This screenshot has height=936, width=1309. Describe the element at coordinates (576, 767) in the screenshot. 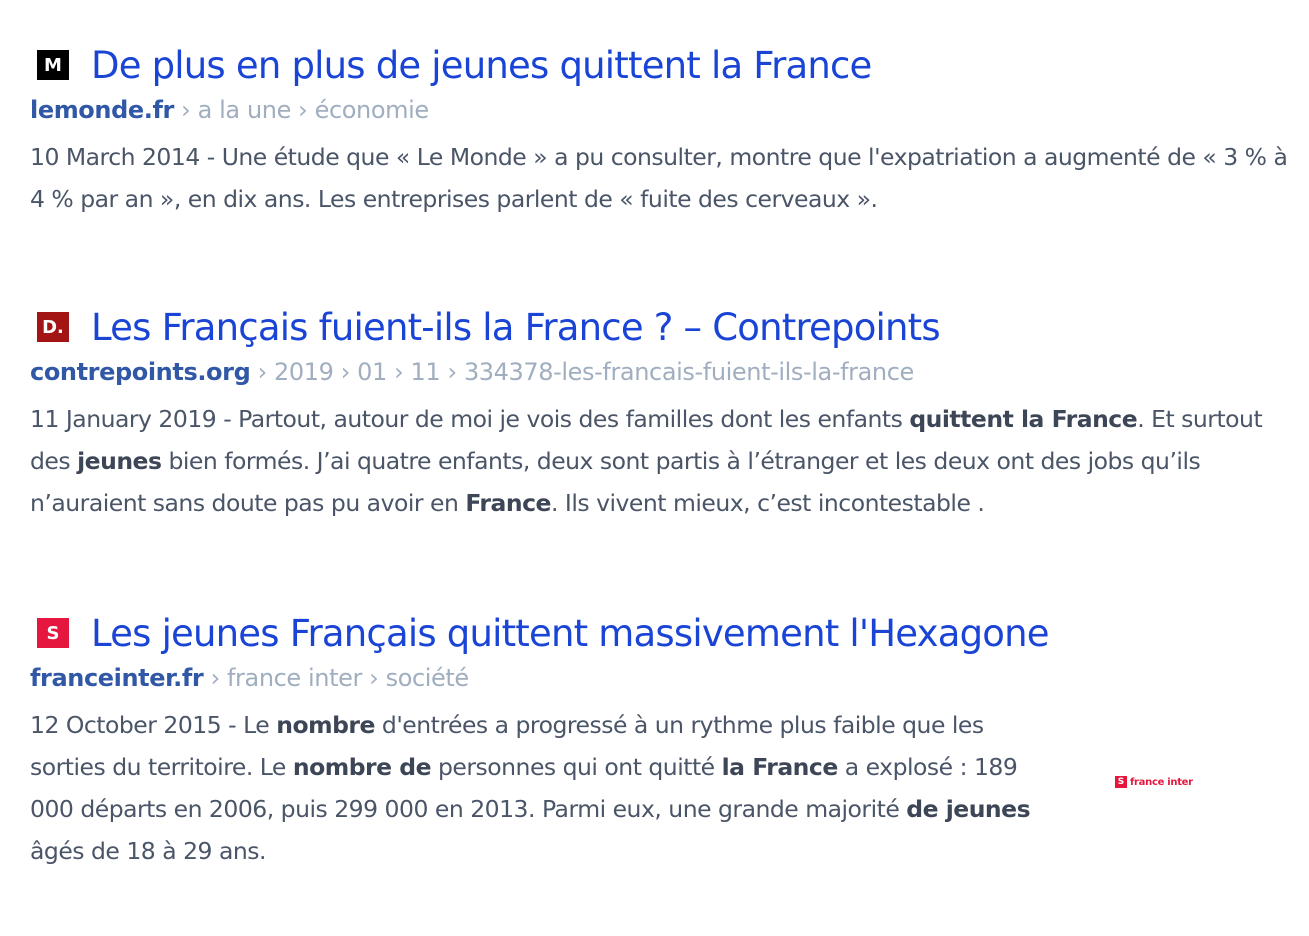

I see `snippet-text: personnes qui ont quitté` at that location.